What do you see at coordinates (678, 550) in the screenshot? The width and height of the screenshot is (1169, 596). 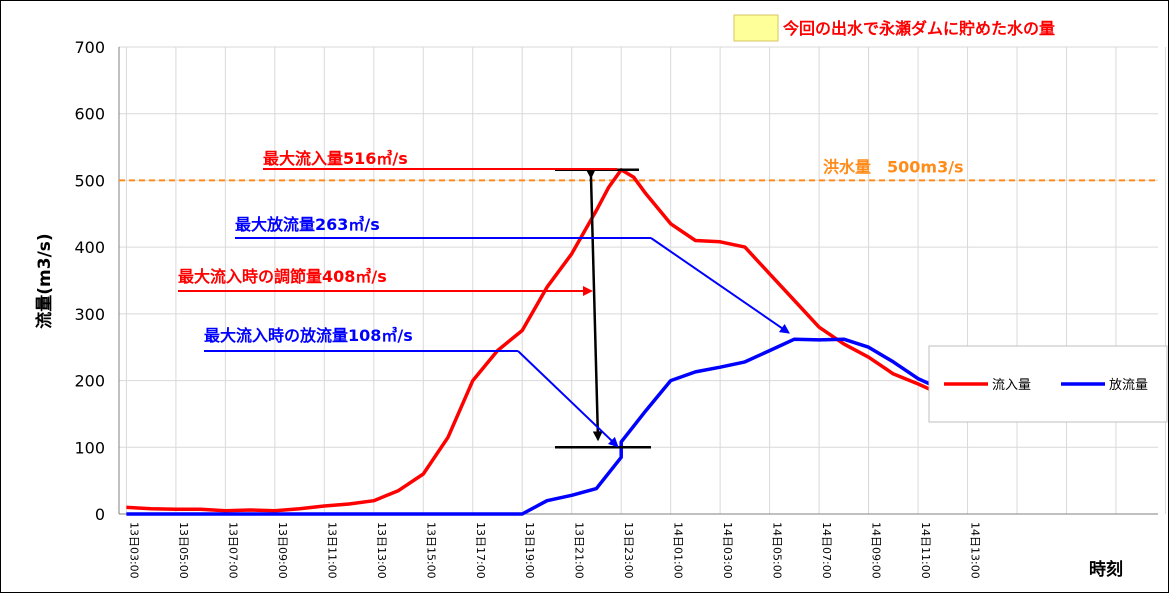 I see `x-tick-label: 14日01:00` at bounding box center [678, 550].